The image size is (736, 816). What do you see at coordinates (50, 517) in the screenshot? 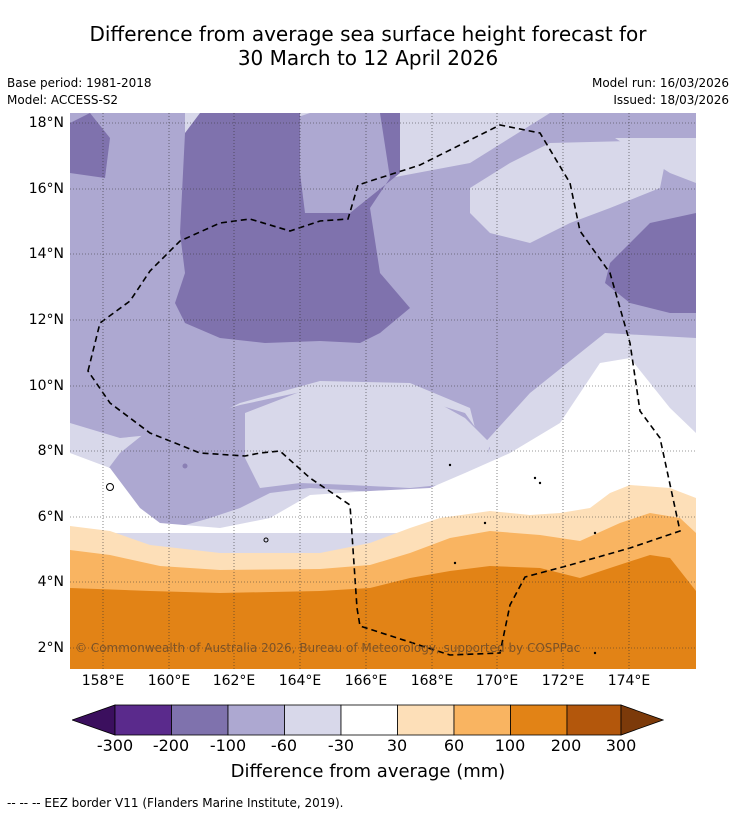
I see `lat-label: 6°N` at bounding box center [50, 517].